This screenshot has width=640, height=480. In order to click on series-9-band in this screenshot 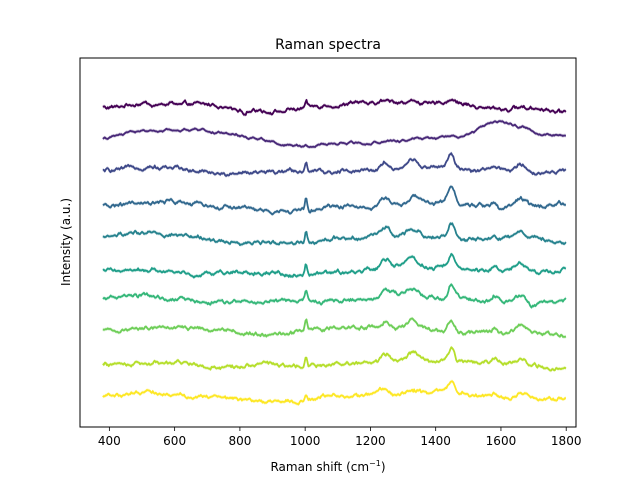, I will do `click(334, 393)`.